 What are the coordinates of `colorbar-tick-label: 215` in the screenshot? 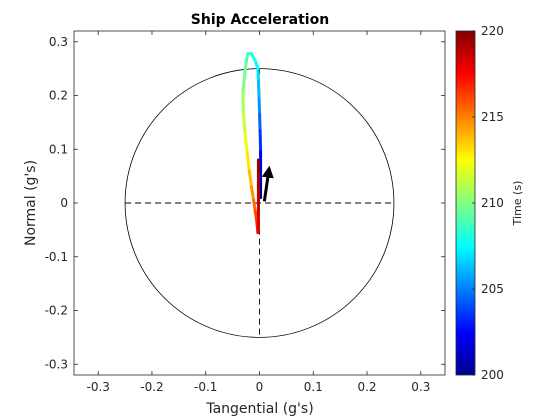 It's located at (492, 117).